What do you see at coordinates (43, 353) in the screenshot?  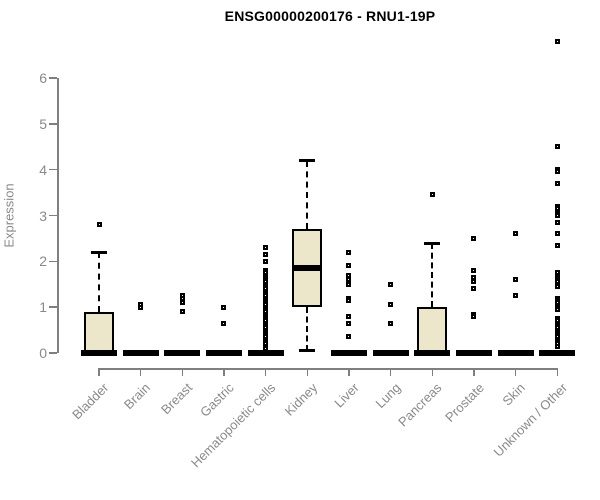 I see `y-tick-label: 0` at bounding box center [43, 353].